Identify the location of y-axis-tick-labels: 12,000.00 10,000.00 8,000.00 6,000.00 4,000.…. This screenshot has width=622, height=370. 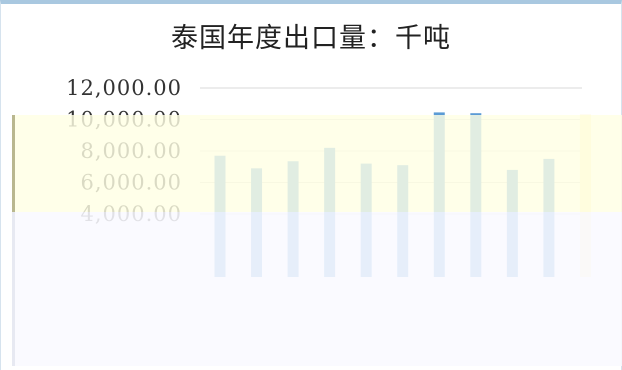
(124, 151).